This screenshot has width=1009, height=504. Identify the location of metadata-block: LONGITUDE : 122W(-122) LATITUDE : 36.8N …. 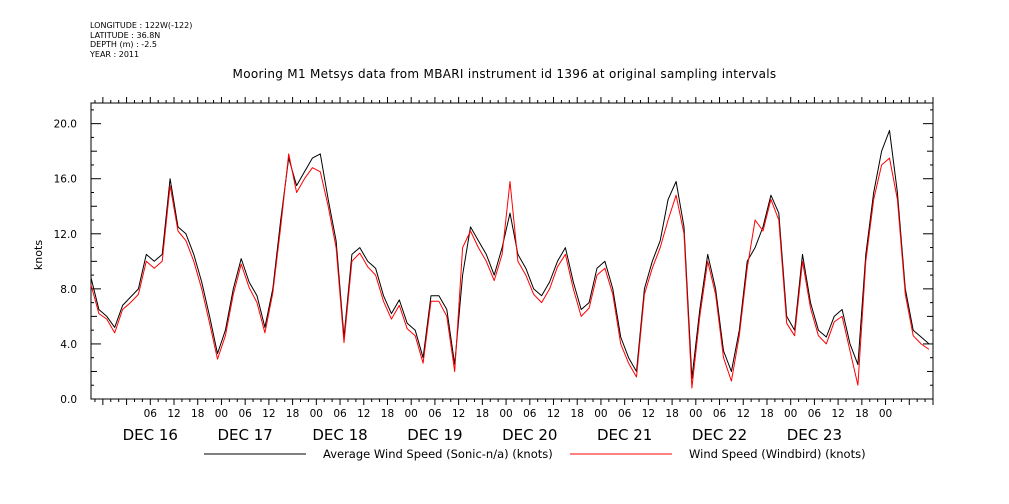
(141, 40).